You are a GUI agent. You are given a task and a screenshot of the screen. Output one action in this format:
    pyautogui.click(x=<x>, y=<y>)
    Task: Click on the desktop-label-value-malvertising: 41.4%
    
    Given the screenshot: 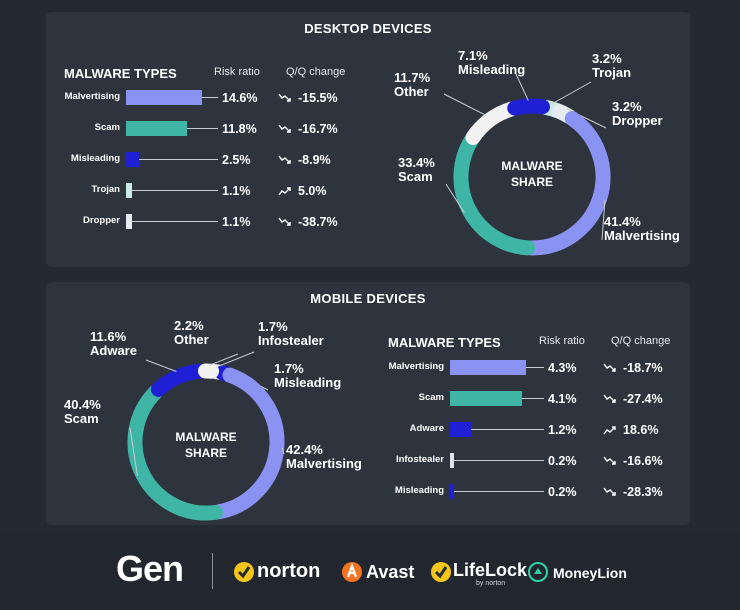 What is the action you would take?
    pyautogui.click(x=622, y=221)
    